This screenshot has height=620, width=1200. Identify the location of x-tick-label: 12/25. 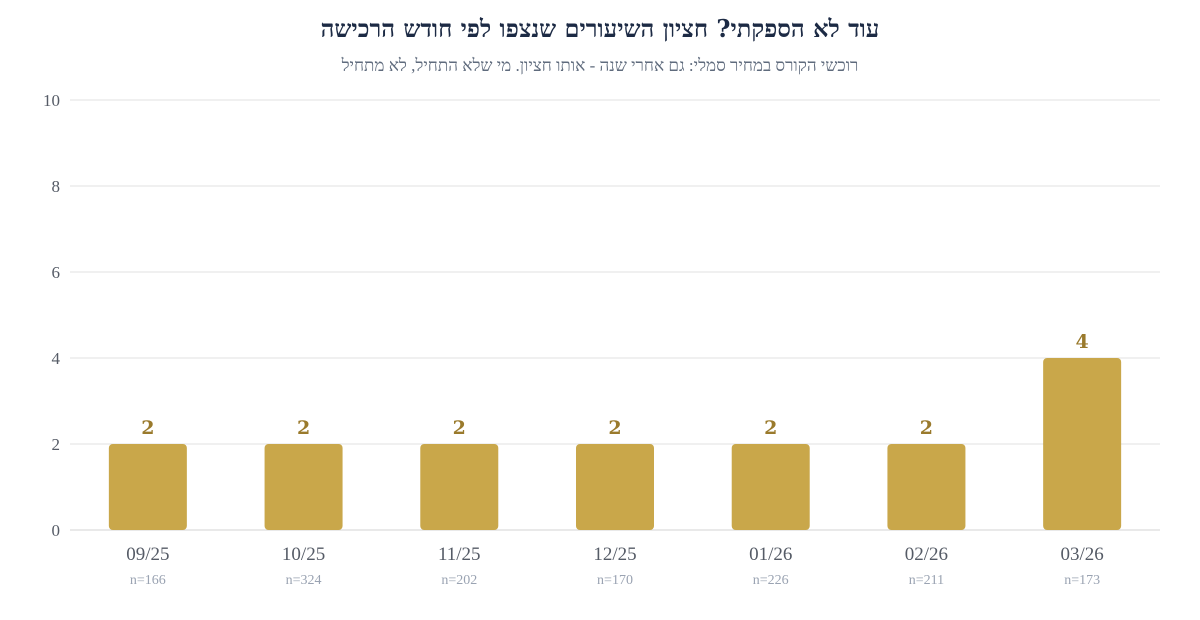
(614, 554).